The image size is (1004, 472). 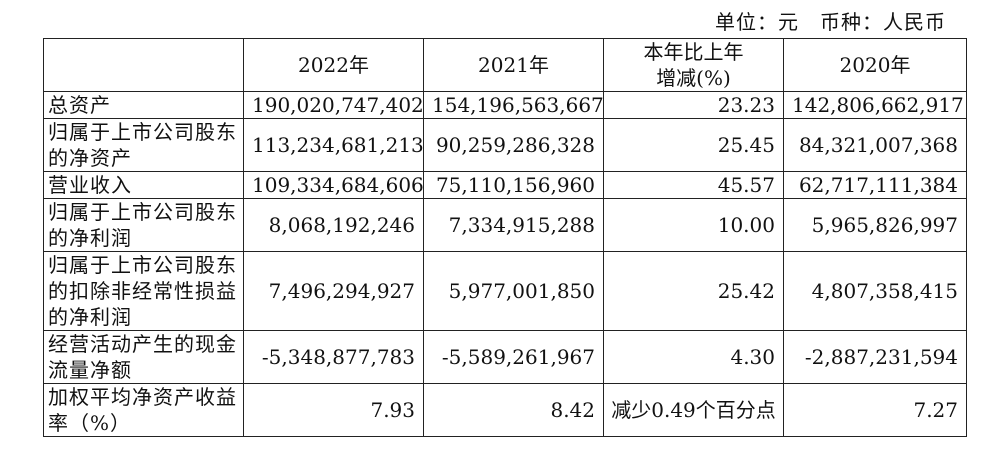 What do you see at coordinates (143, 145) in the screenshot?
I see `row-label: 归属于上市公司股东的净资产` at bounding box center [143, 145].